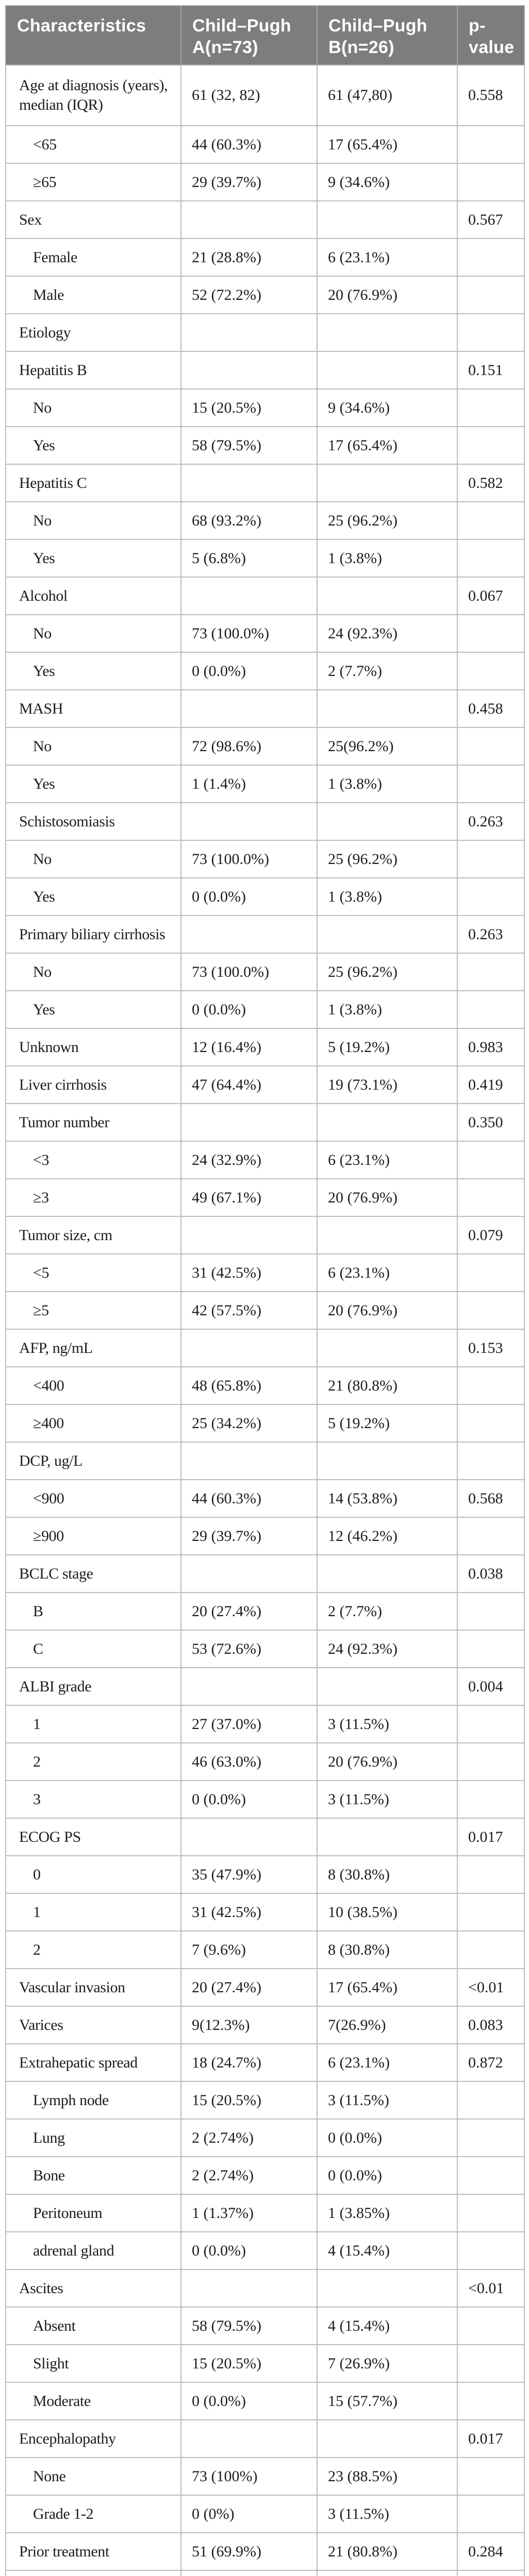 The height and width of the screenshot is (2576, 529). What do you see at coordinates (249, 1047) in the screenshot?
I see `group-a-cell: 12 (16.4%)` at bounding box center [249, 1047].